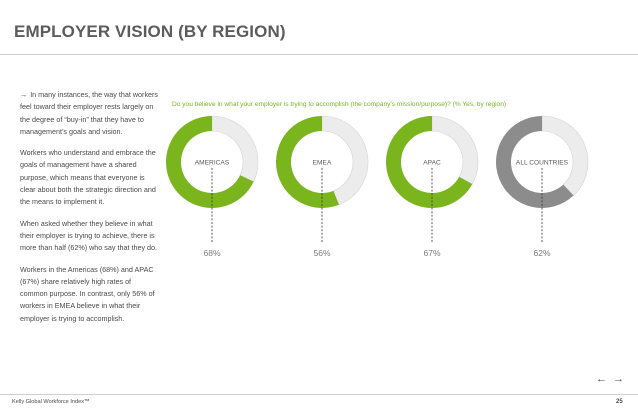 Image resolution: width=638 pixels, height=415 pixels. I want to click on arrow-left-icon: ←, so click(601, 379).